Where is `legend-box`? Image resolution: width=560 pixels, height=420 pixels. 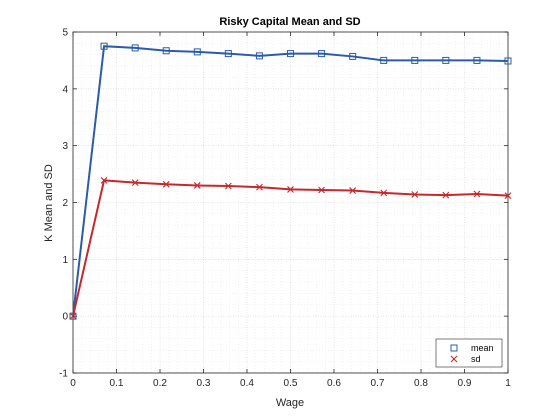 legend-box is located at coordinates (469, 353).